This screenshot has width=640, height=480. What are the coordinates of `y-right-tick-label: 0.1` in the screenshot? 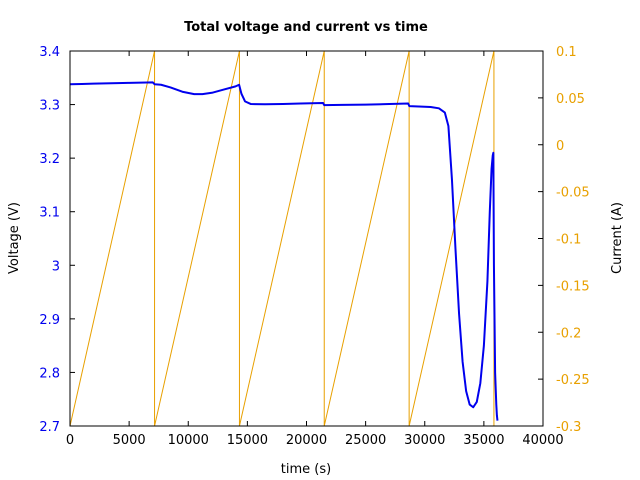 It's located at (566, 52).